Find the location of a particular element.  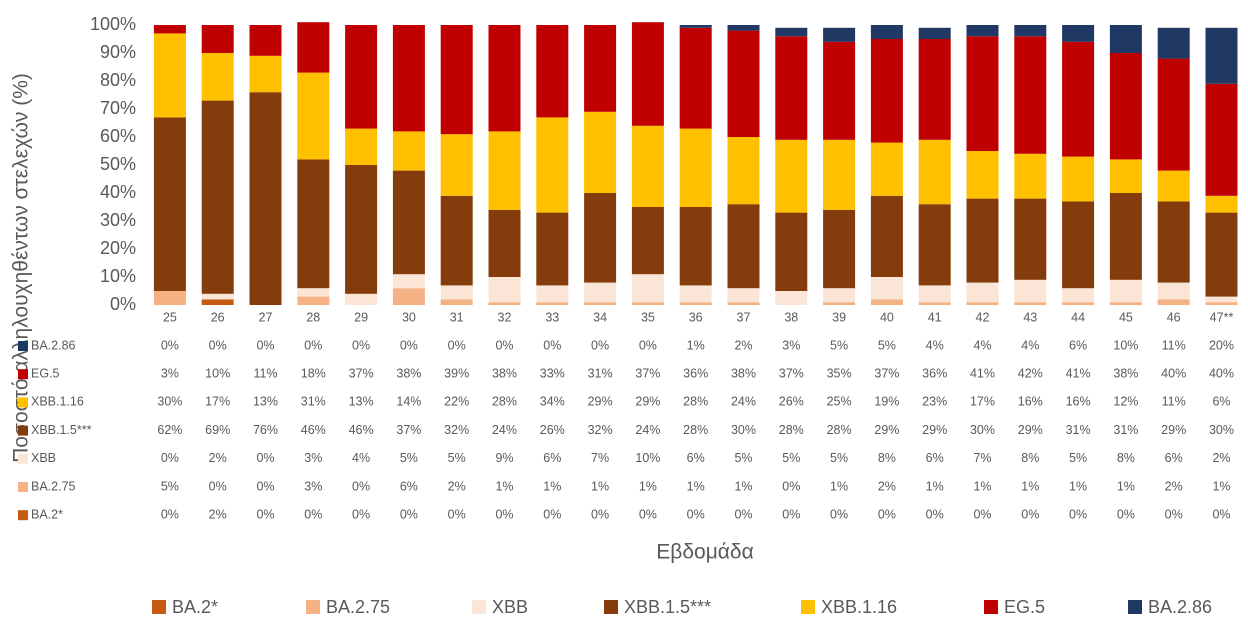

table-cell: 34% is located at coordinates (552, 402).